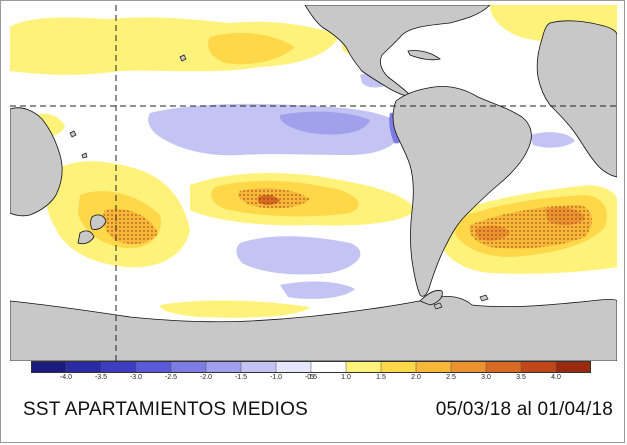 The image size is (627, 445). What do you see at coordinates (101, 377) in the screenshot?
I see `color-scale-tick-label: -3.5` at bounding box center [101, 377].